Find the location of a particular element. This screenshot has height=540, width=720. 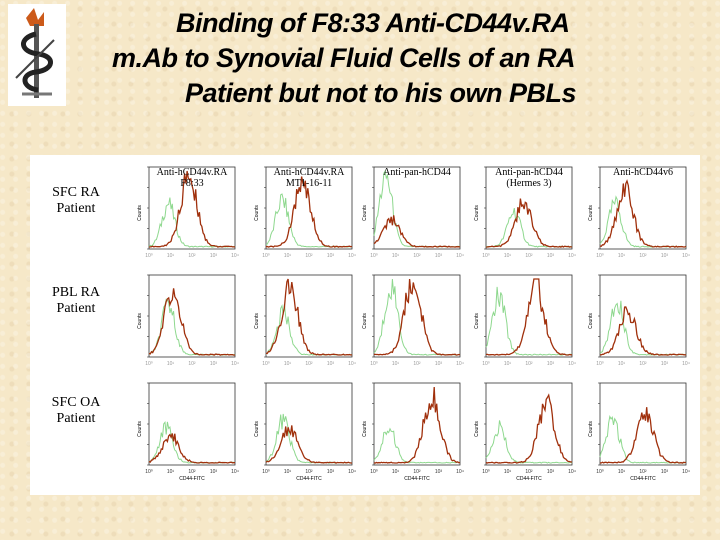

row-label: SFC OA Patient is located at coordinates (76, 411).